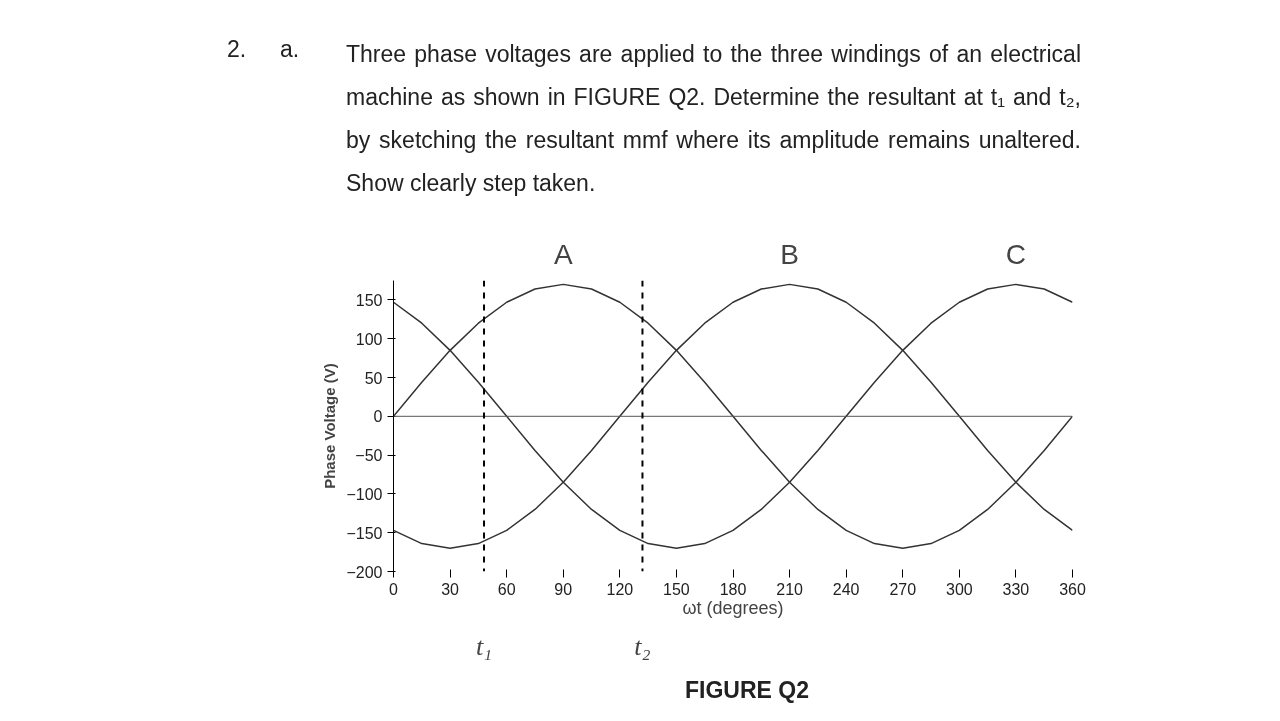  Describe the element at coordinates (733, 589) in the screenshot. I see `x-tick-label: 180` at that location.